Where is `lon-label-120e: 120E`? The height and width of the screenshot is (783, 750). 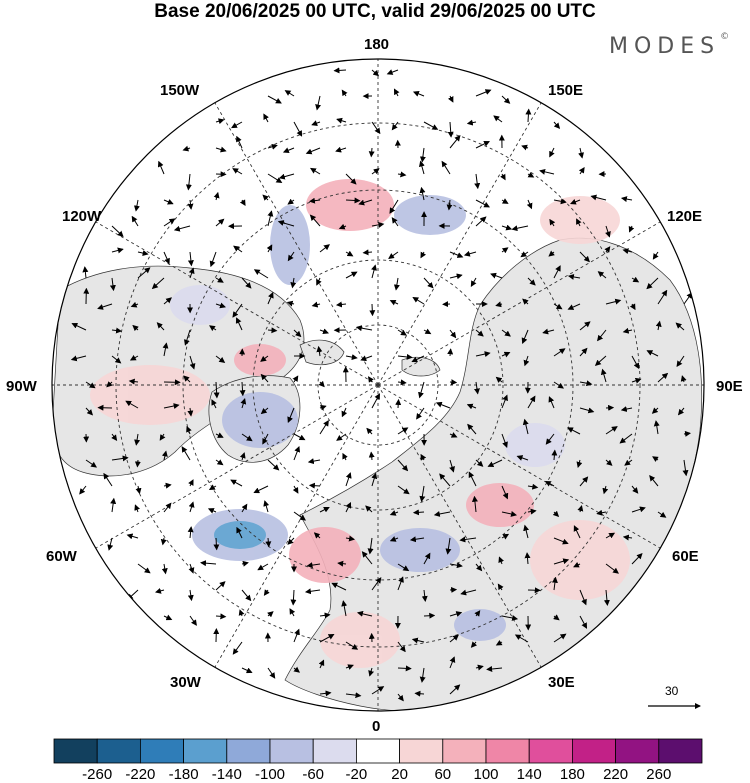 lon-label-120e: 120E is located at coordinates (685, 216).